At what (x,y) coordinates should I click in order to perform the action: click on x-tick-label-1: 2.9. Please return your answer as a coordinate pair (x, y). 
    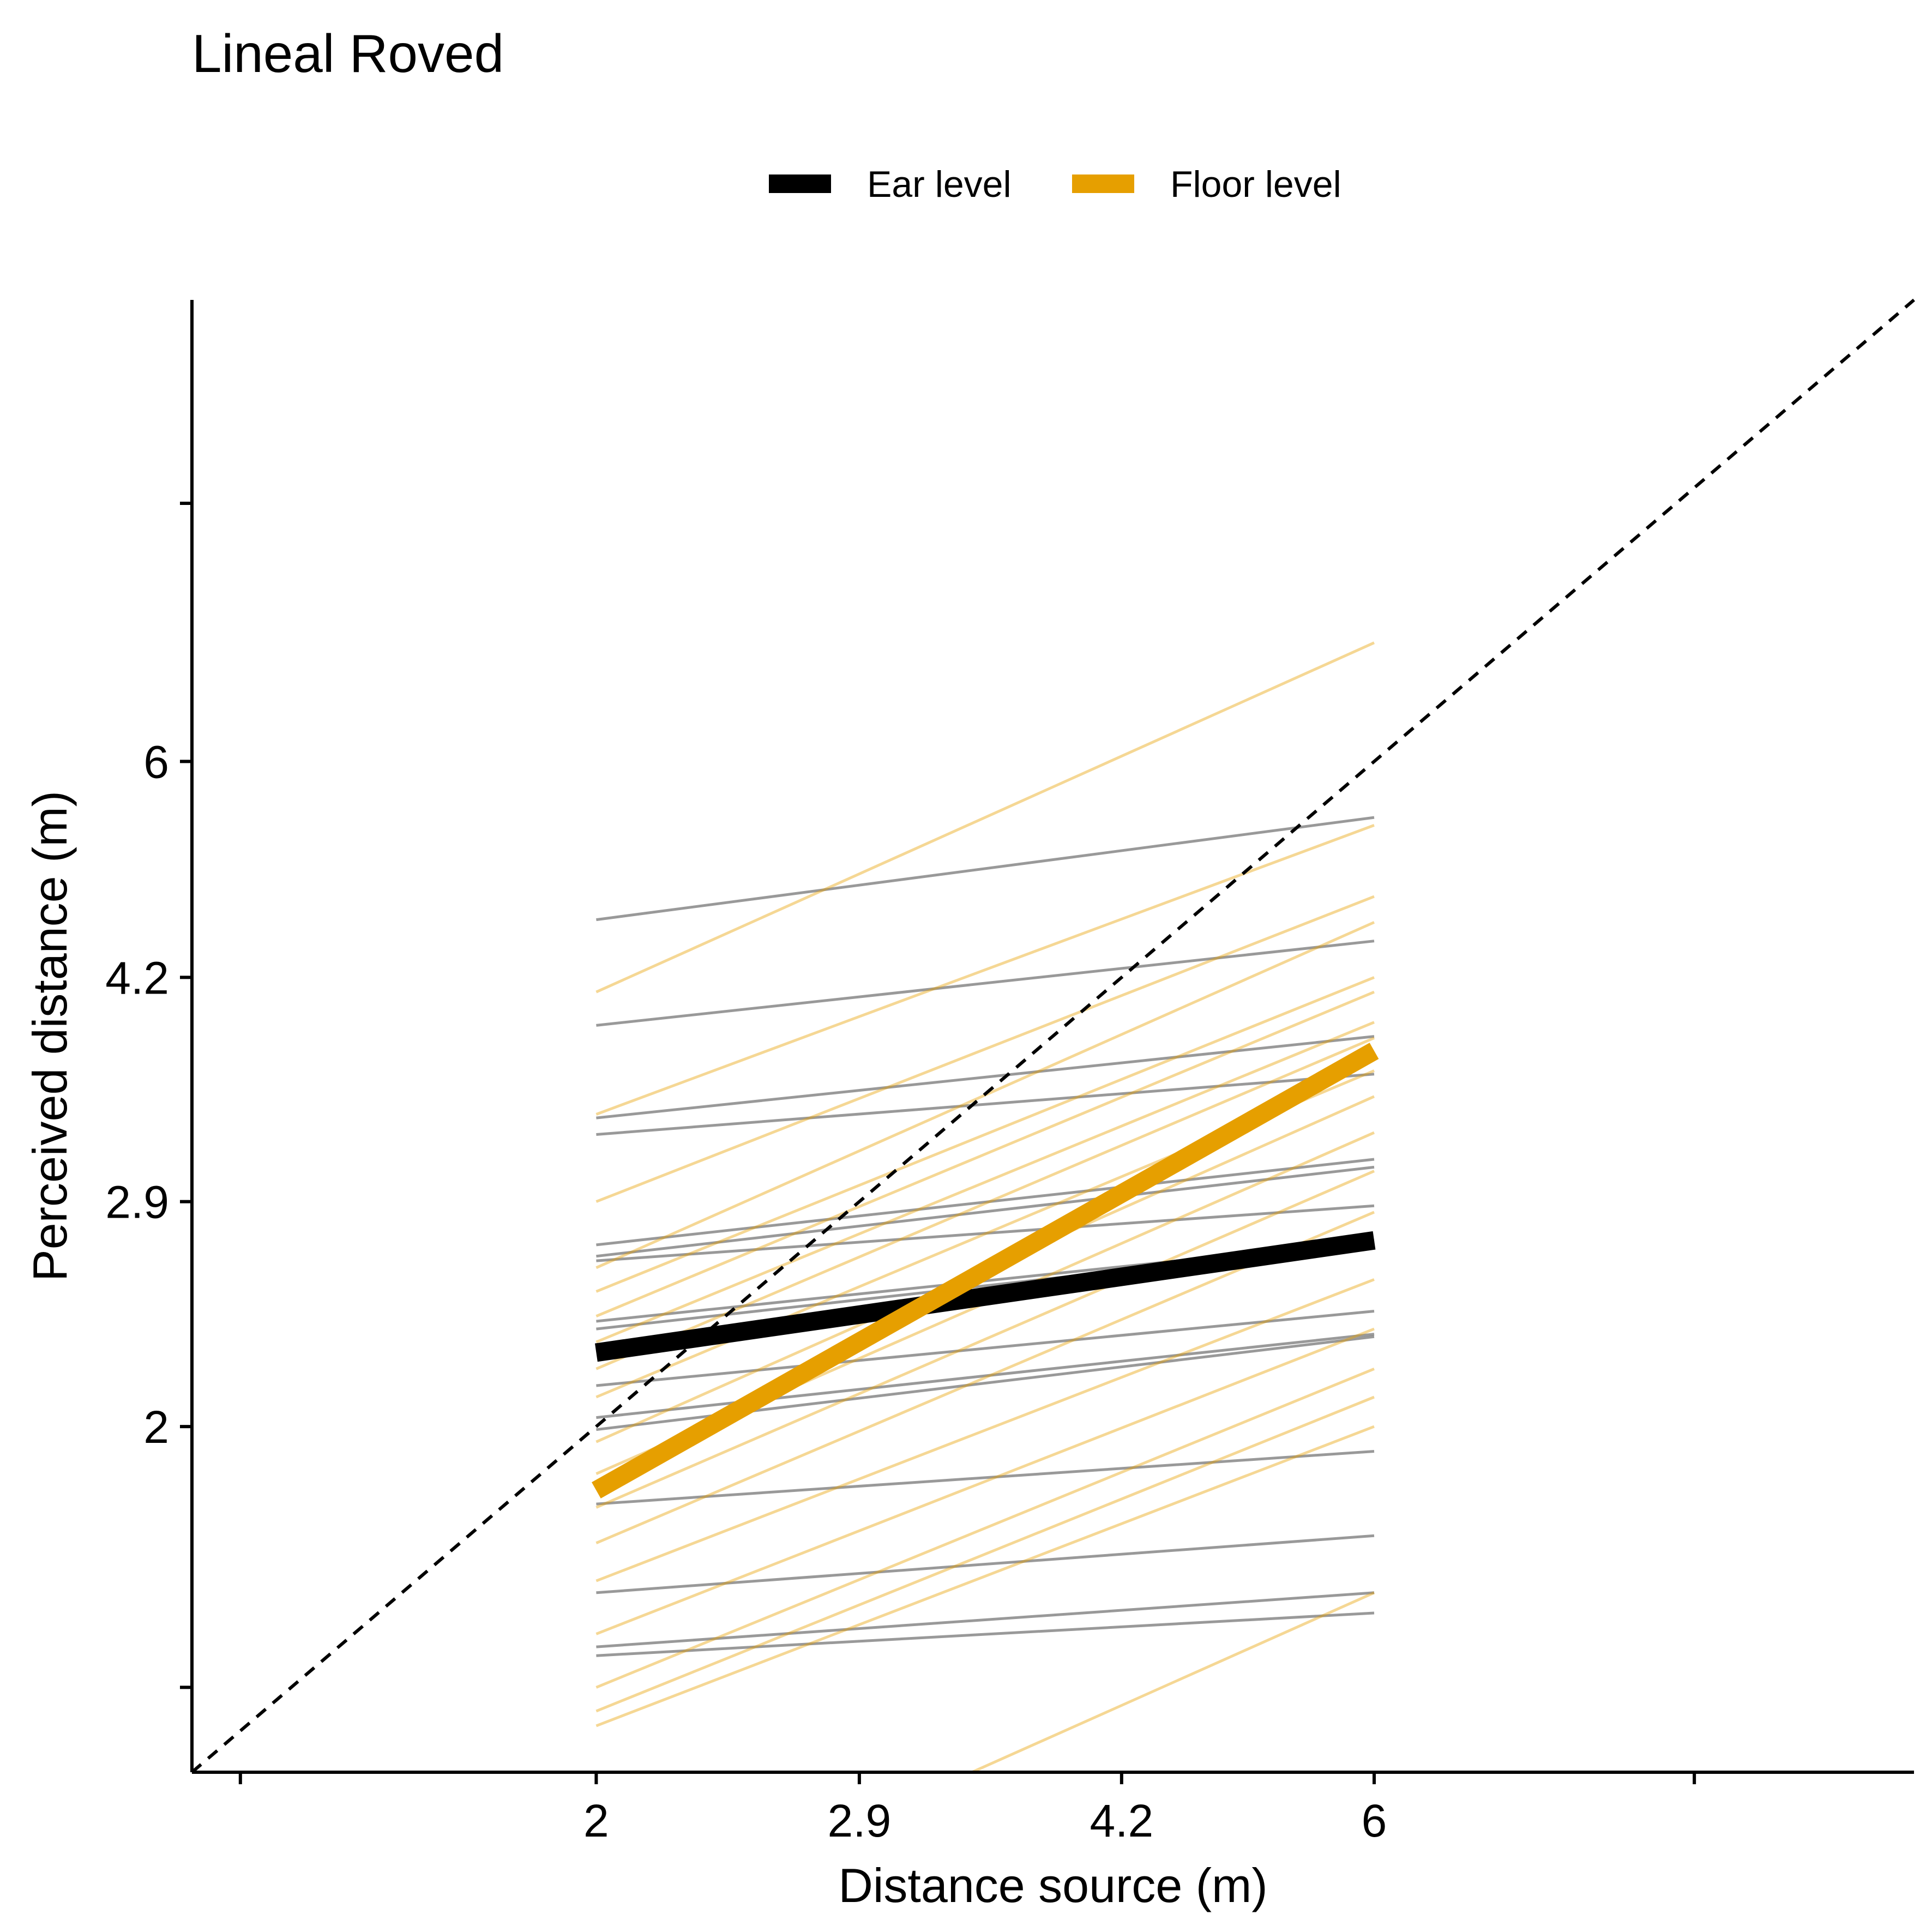
    Looking at the image, I should click on (860, 1820).